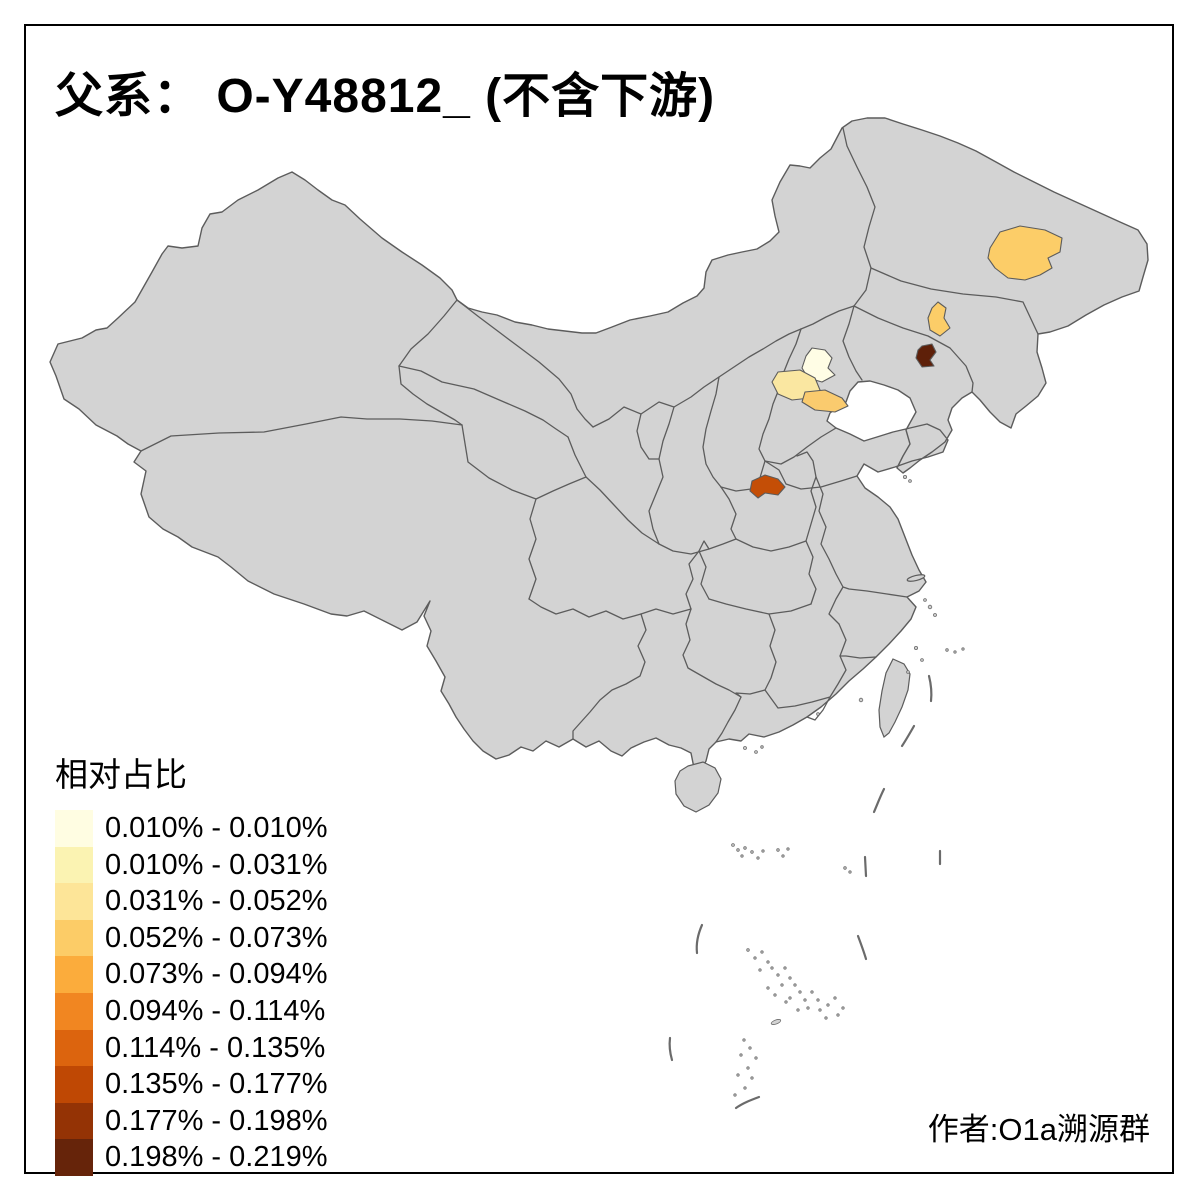 The image size is (1200, 1200). Describe the element at coordinates (216, 828) in the screenshot. I see `legend-label: 0.010% - 0.010%` at that location.